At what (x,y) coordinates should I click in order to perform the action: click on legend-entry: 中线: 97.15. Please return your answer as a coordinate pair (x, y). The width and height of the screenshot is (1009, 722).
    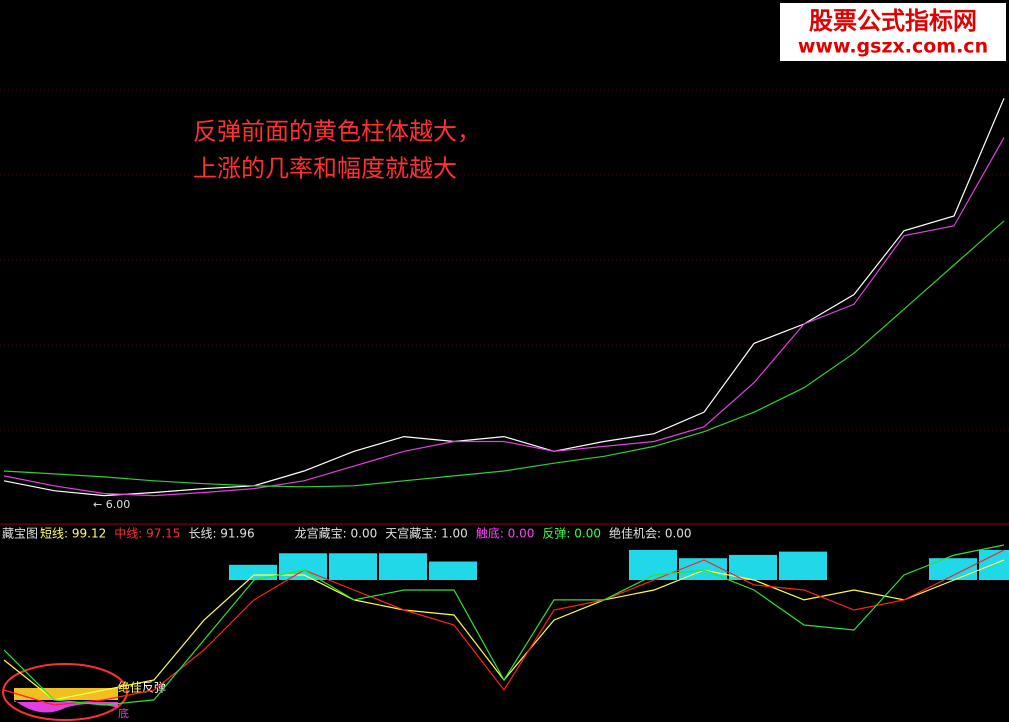
    Looking at the image, I should click on (147, 533).